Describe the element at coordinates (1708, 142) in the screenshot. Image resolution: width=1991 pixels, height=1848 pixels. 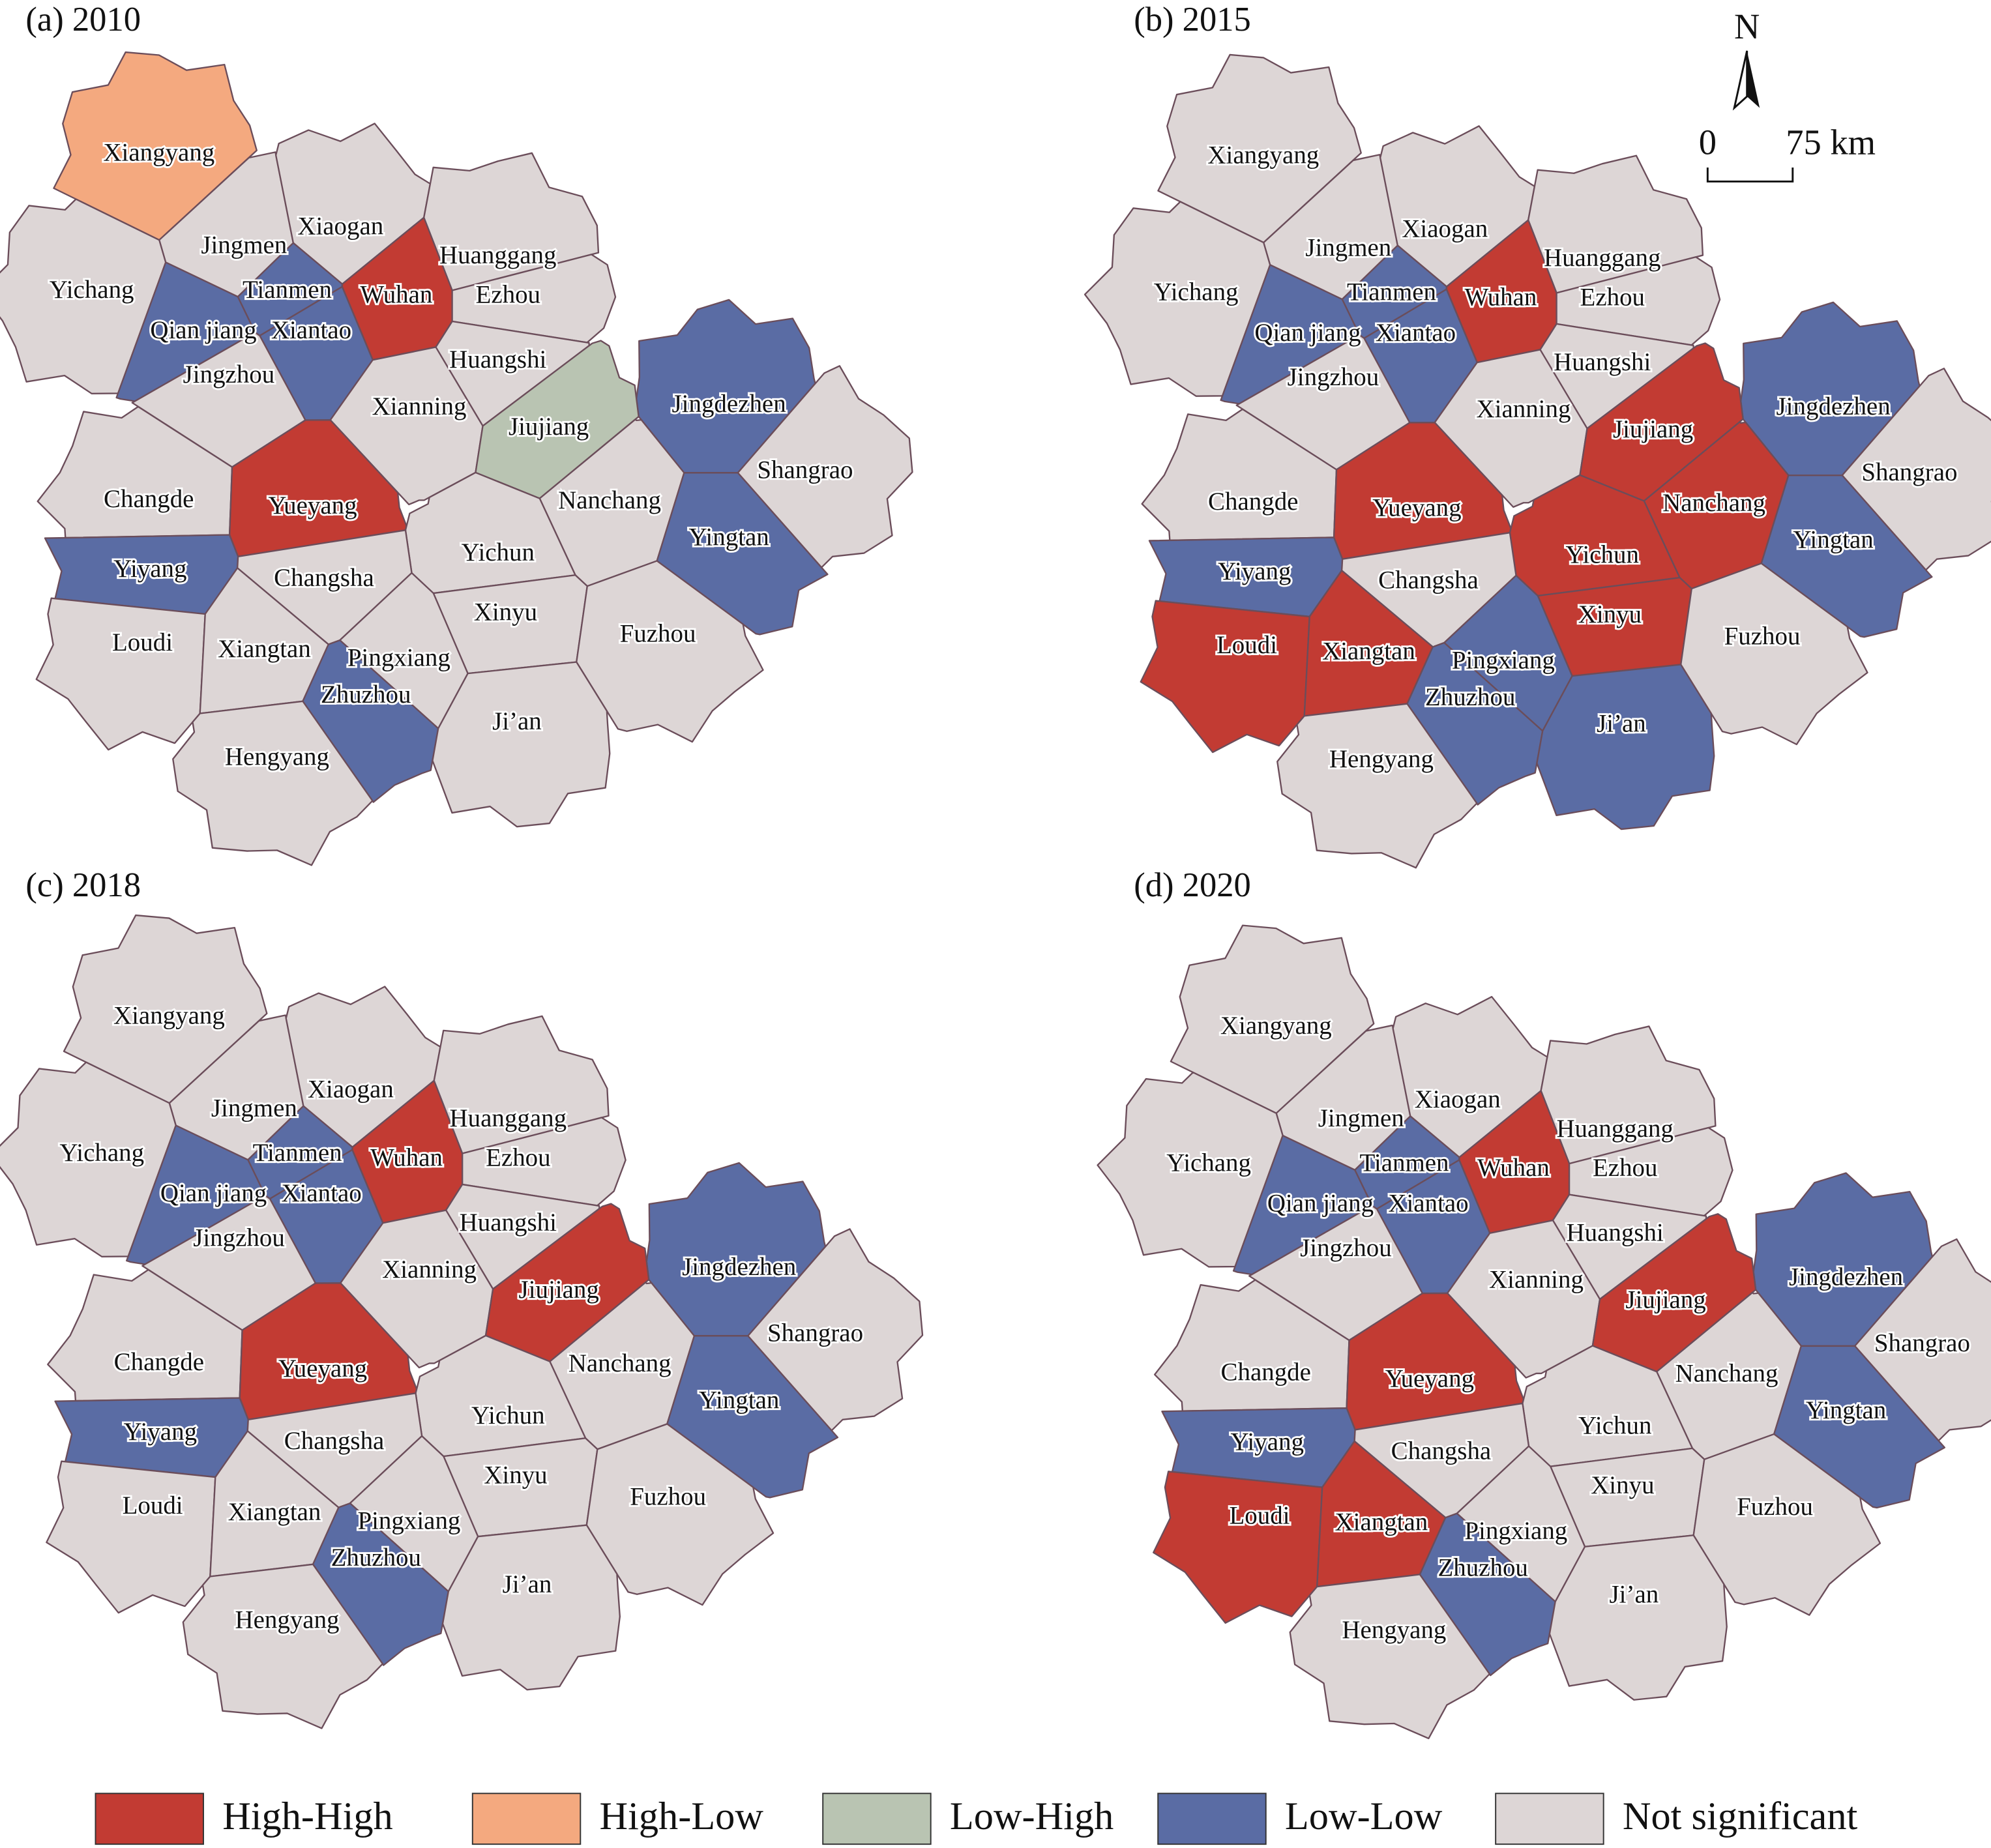
I see `scale-start: 0` at that location.